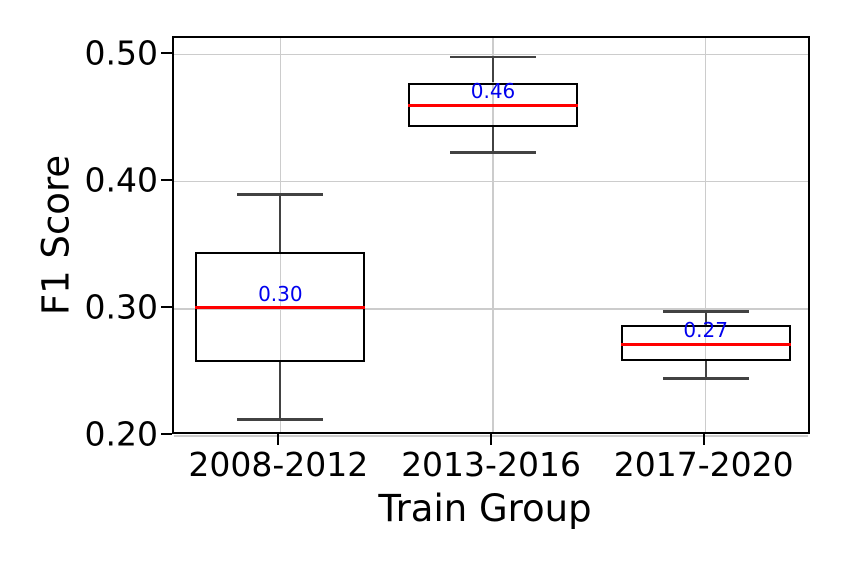 Image resolution: width=847 pixels, height=565 pixels. What do you see at coordinates (121, 434) in the screenshot?
I see `y-tick-label: 0.20` at bounding box center [121, 434].